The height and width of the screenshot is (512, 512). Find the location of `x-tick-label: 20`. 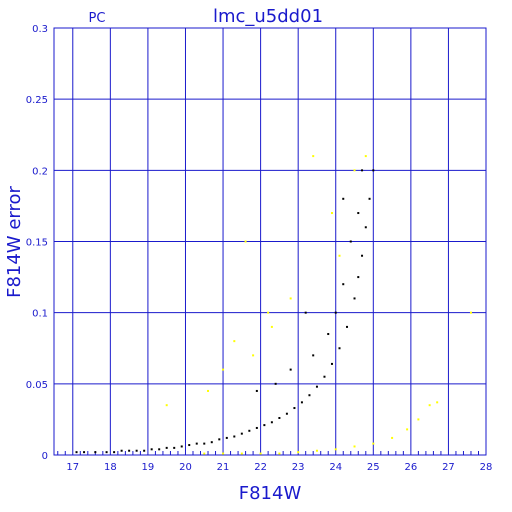

x-tick-label: 20 is located at coordinates (185, 467).